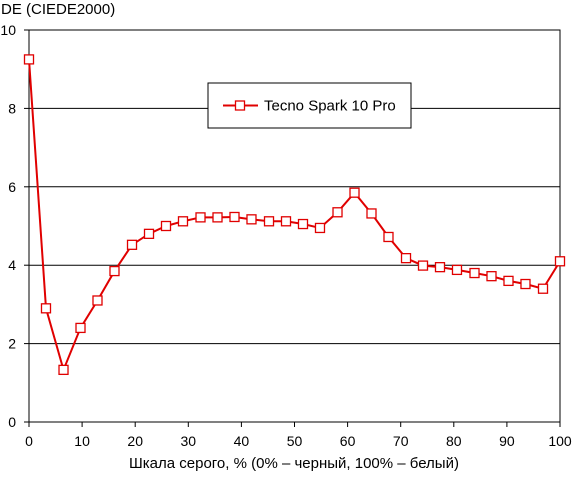 This screenshot has width=573, height=477. What do you see at coordinates (242, 441) in the screenshot?
I see `x-tick-label: 40` at bounding box center [242, 441].